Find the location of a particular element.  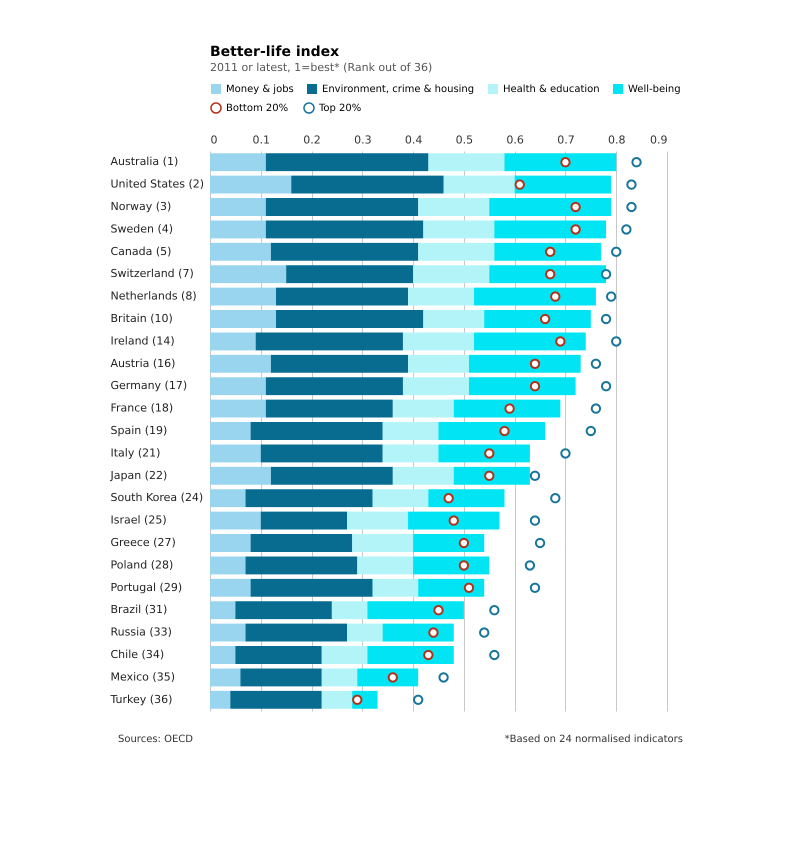

y-tick-label: Spain (19) is located at coordinates (139, 430).